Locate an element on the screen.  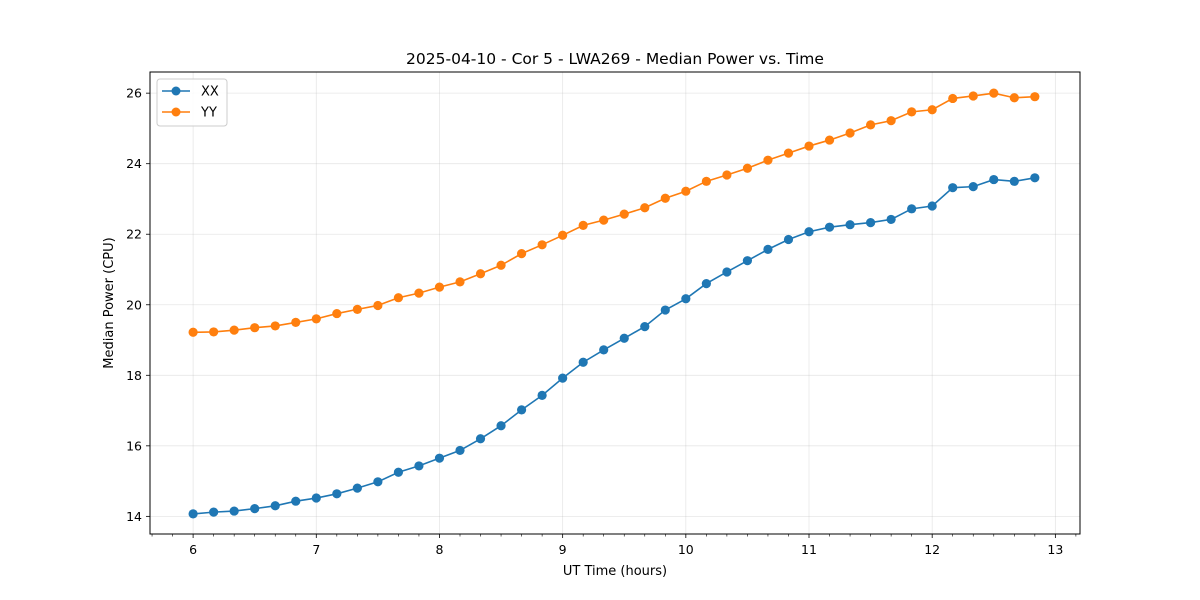
x-tick-label: 10 is located at coordinates (686, 549).